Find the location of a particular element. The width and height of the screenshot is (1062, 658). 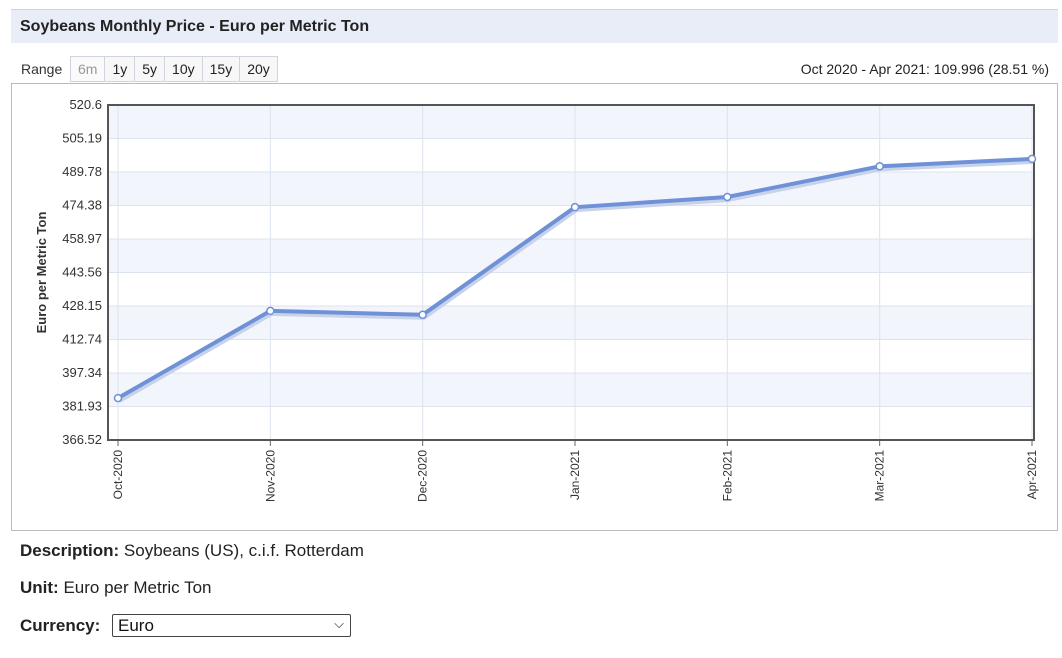

currency-row: Currency: is located at coordinates (60, 626).